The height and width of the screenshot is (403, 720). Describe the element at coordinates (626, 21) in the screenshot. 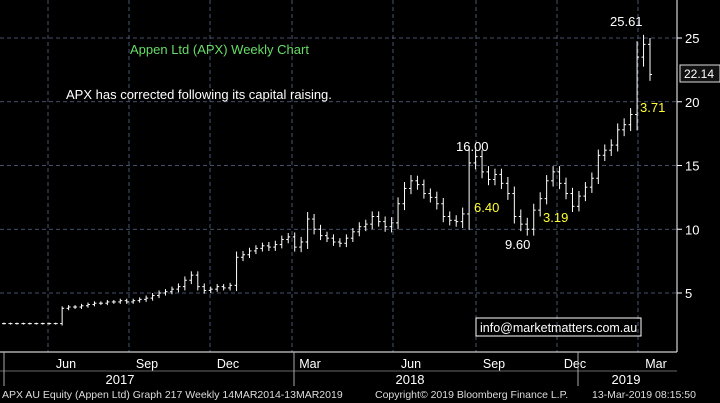

I see `price-annotation: 25.61` at that location.